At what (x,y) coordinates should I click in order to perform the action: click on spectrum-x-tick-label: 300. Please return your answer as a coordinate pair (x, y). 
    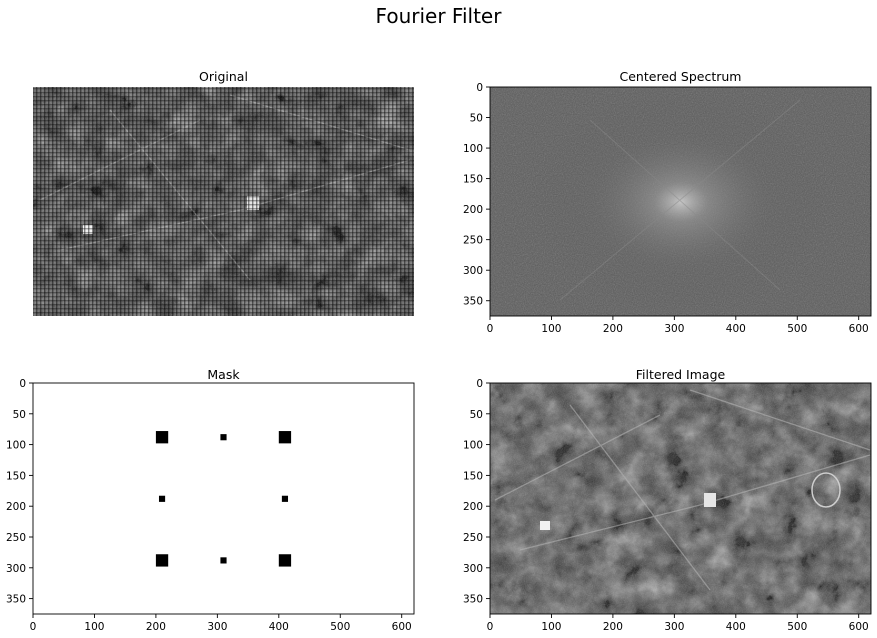
    Looking at the image, I should click on (674, 329).